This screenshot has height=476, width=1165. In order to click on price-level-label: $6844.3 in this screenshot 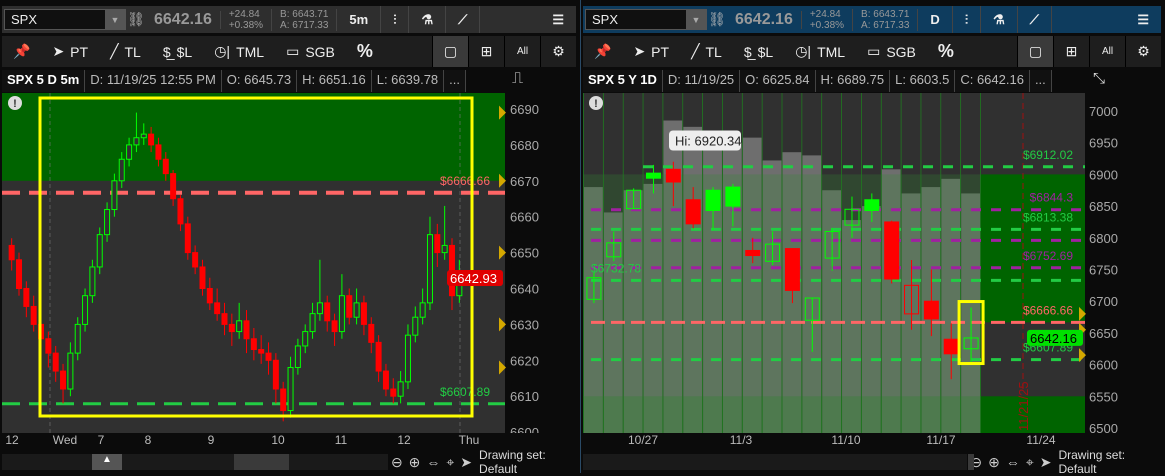, I will do `click(1052, 198)`.